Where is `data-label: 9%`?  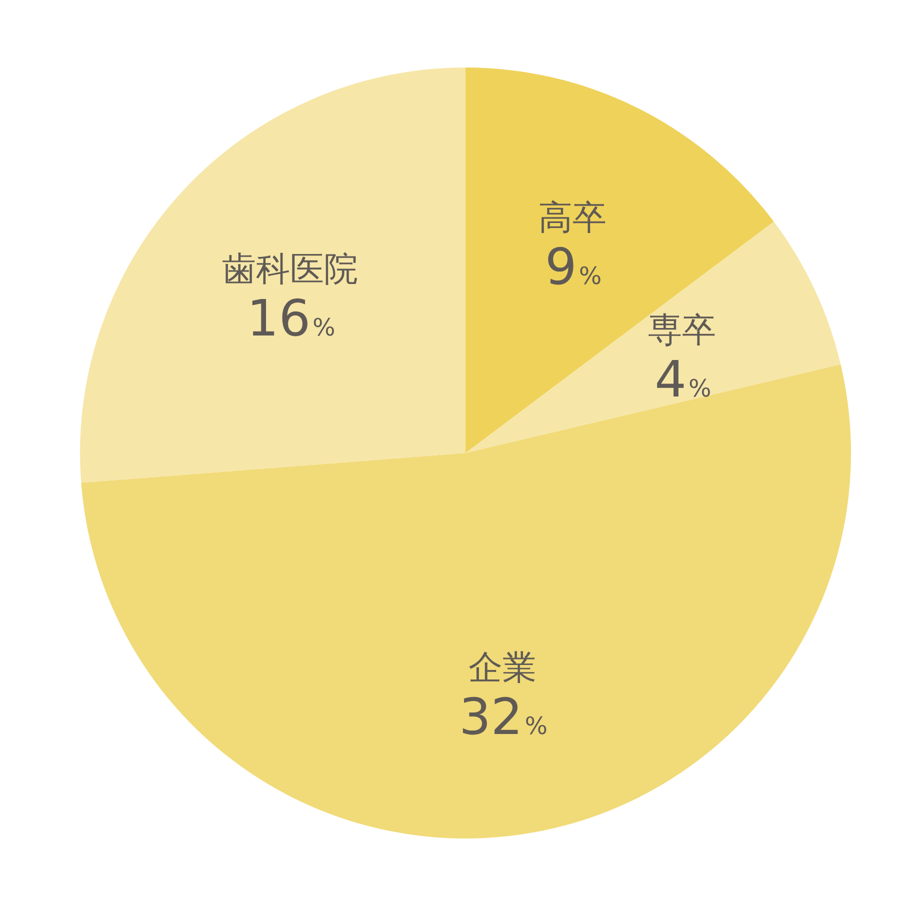
data-label: 9% is located at coordinates (573, 267).